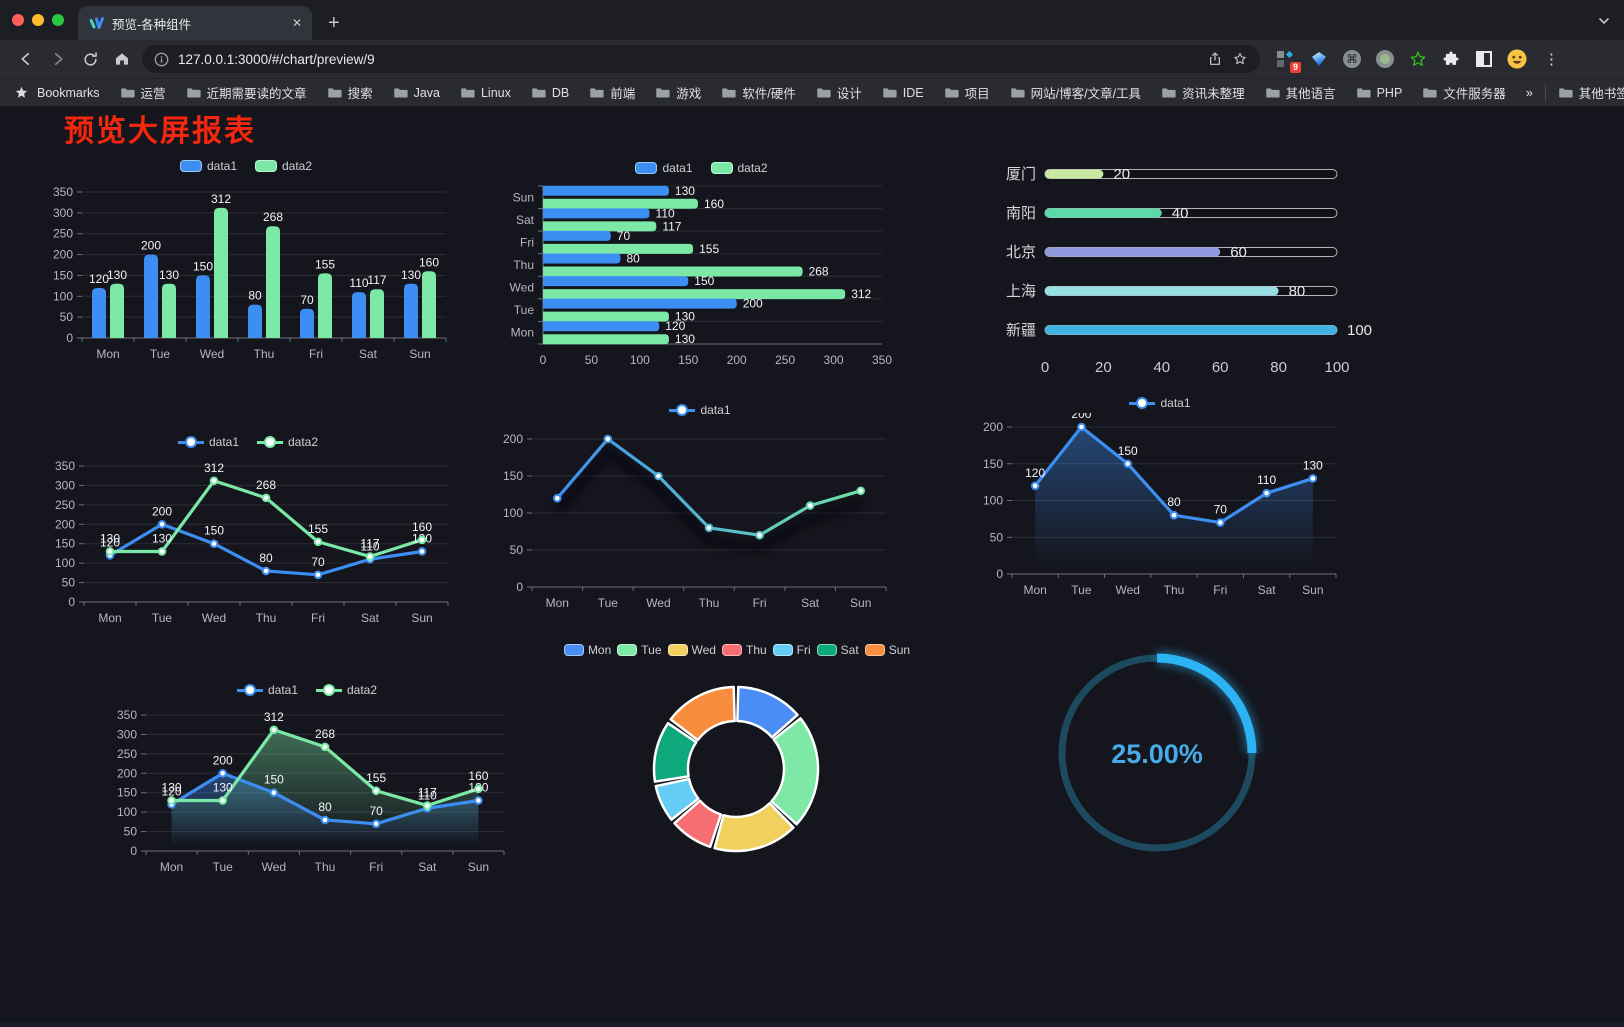  Describe the element at coordinates (1484, 59) in the screenshot. I see `contrast-extension-icon` at that location.